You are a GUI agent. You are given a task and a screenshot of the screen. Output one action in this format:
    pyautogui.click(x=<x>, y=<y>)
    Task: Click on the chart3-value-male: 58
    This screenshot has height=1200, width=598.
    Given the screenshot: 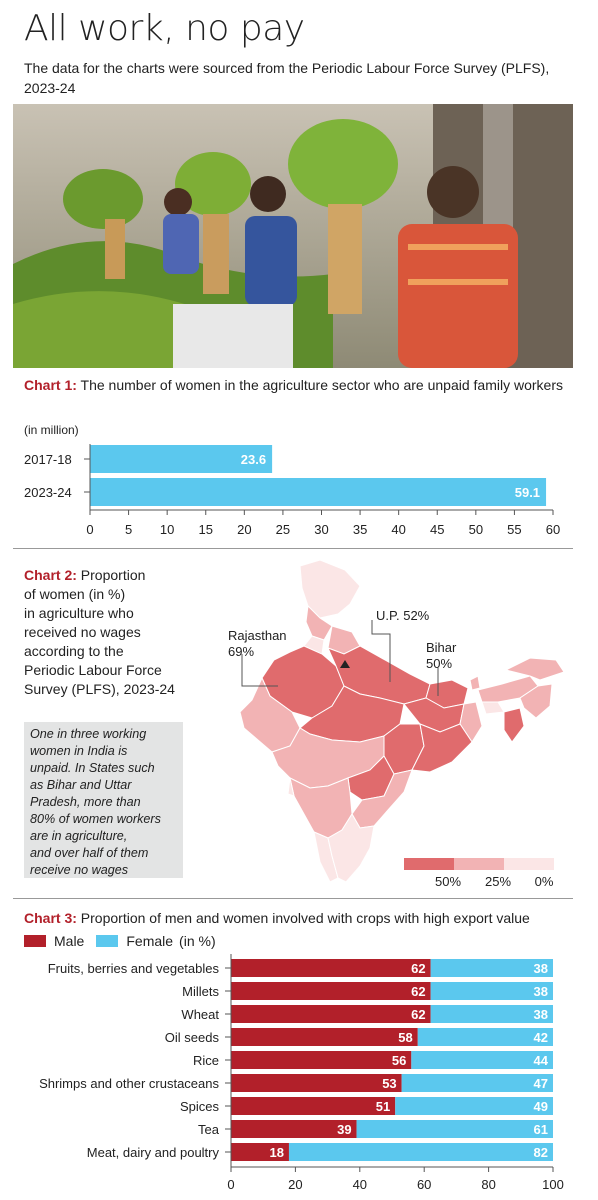 What is the action you would take?
    pyautogui.click(x=405, y=1037)
    